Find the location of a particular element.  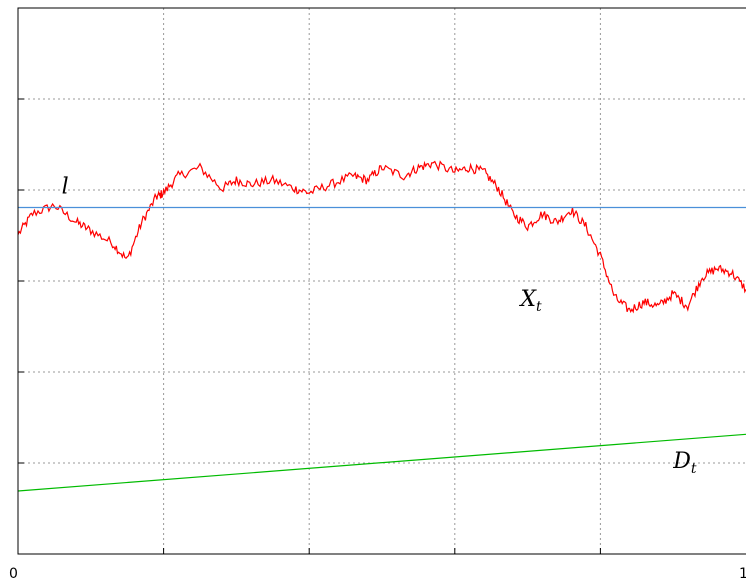

series-label-l: l is located at coordinates (65, 187).